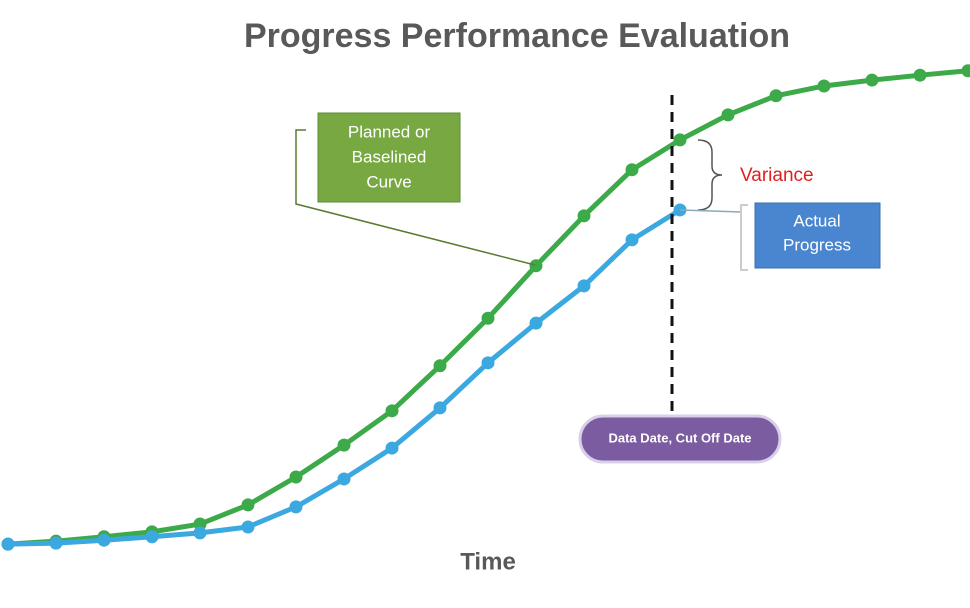 Image resolution: width=970 pixels, height=608 pixels. I want to click on planned-label: Curve, so click(388, 181).